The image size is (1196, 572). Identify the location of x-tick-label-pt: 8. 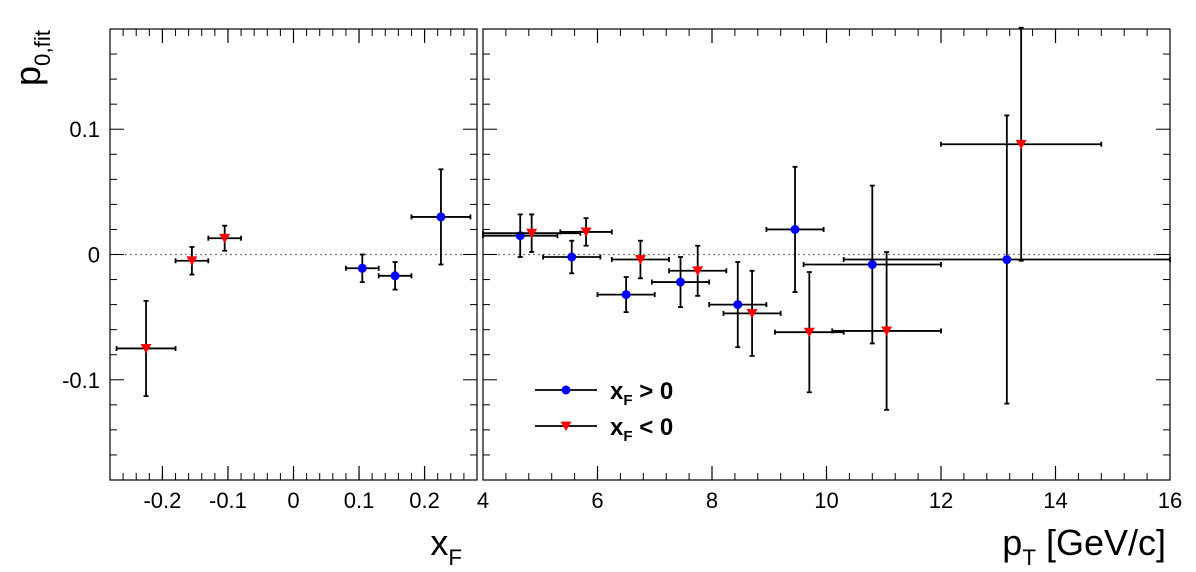
(712, 500).